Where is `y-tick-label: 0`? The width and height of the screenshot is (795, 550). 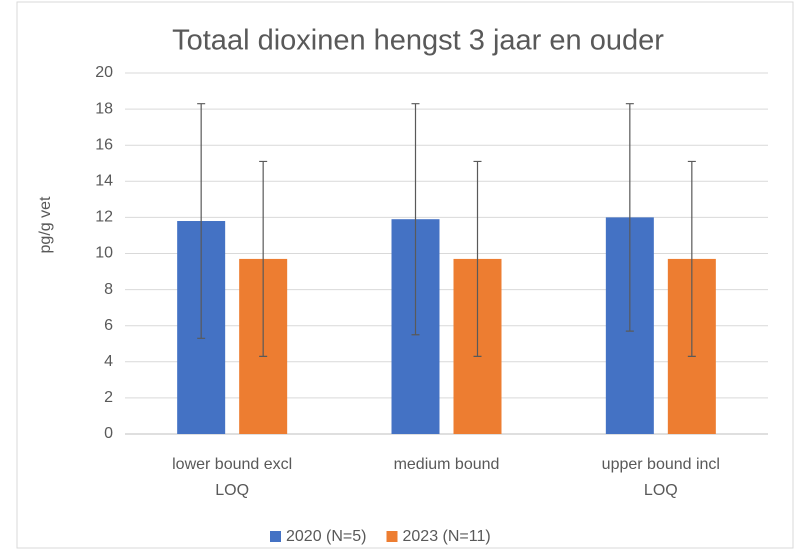
y-tick-label: 0 is located at coordinates (108, 433).